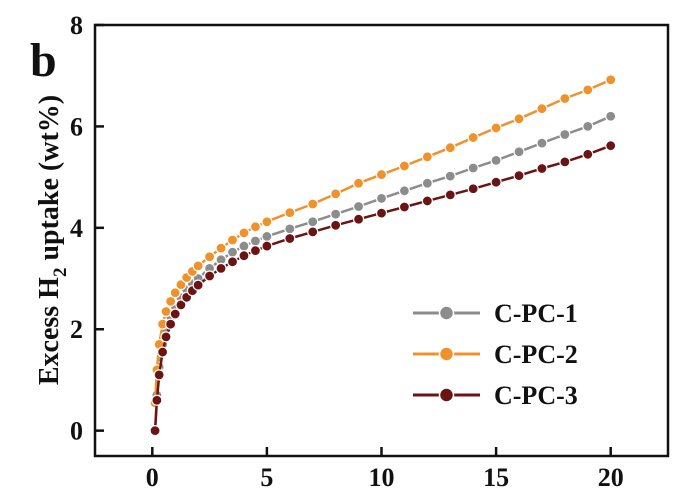 This screenshot has height=503, width=700. What do you see at coordinates (49, 181) in the screenshot?
I see `y-axis-title-part-2: uptake (wt%)` at bounding box center [49, 181].